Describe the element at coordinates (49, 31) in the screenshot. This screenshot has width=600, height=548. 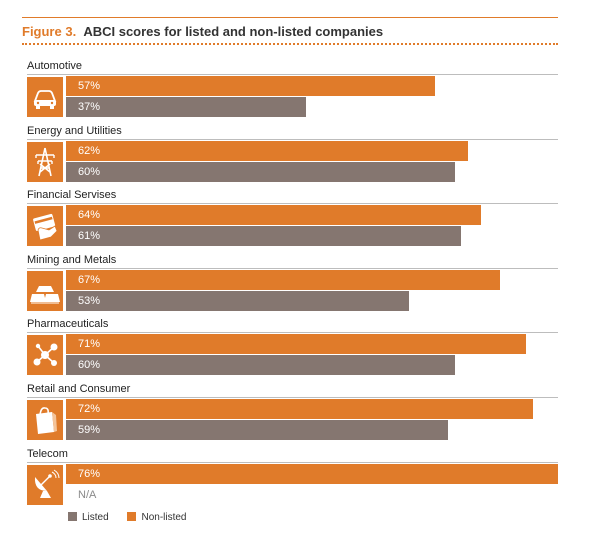
I see `figure-number: Figure 3.` at that location.